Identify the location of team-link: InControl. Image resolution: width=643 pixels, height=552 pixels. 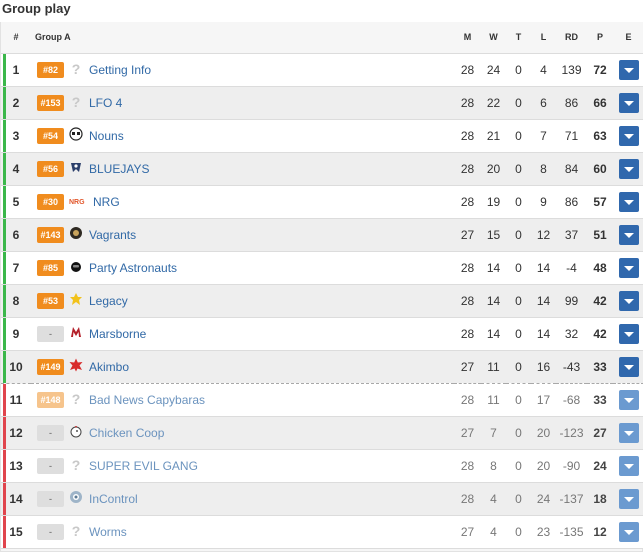
(113, 498).